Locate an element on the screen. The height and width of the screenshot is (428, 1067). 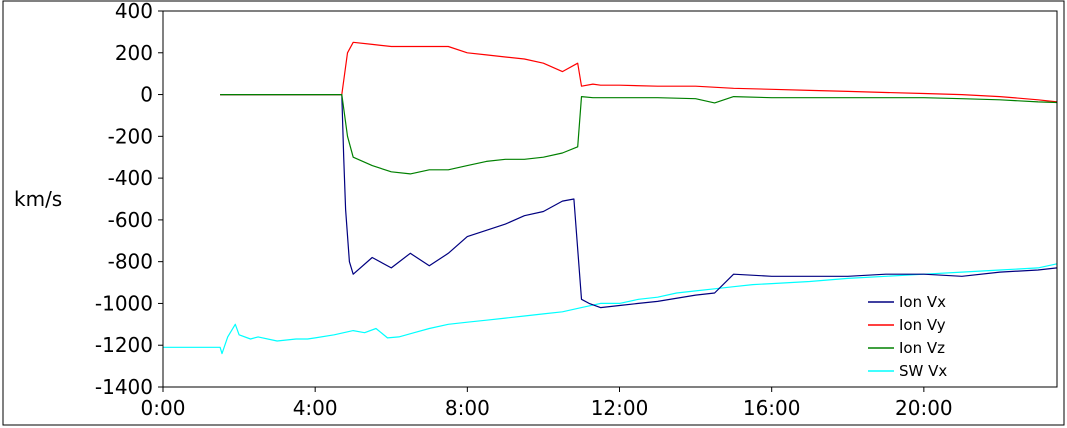
y-tick-label: -600 is located at coordinates (130, 220).